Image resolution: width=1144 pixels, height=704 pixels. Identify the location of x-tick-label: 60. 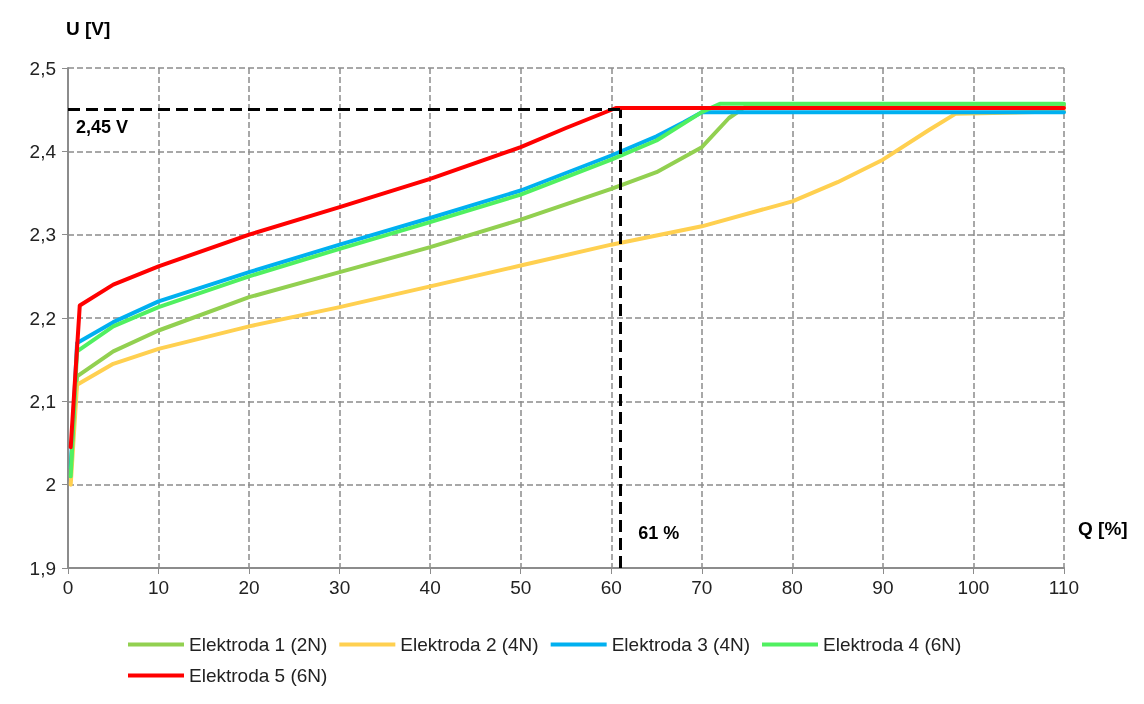
(611, 587).